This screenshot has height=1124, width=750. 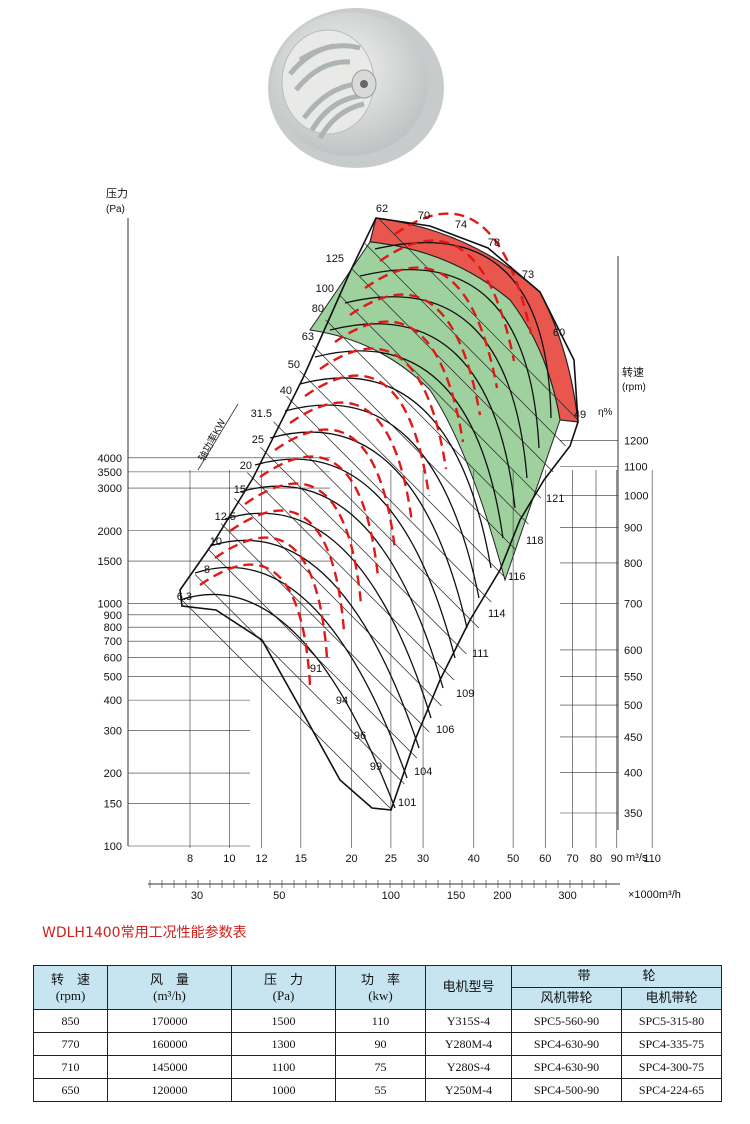 What do you see at coordinates (407, 803) in the screenshot?
I see `speed-curve-label: 101` at bounding box center [407, 803].